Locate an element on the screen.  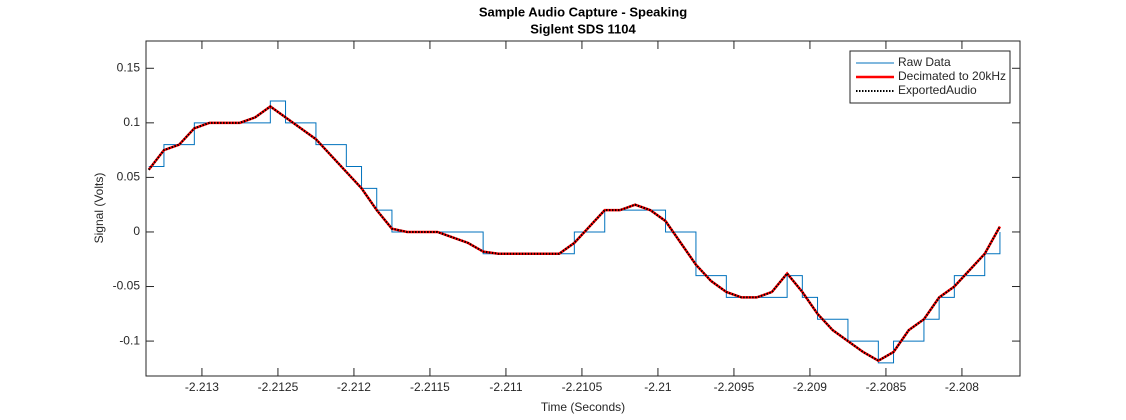
chart-title: Sample Audio Capture - Speaking is located at coordinates (583, 11).